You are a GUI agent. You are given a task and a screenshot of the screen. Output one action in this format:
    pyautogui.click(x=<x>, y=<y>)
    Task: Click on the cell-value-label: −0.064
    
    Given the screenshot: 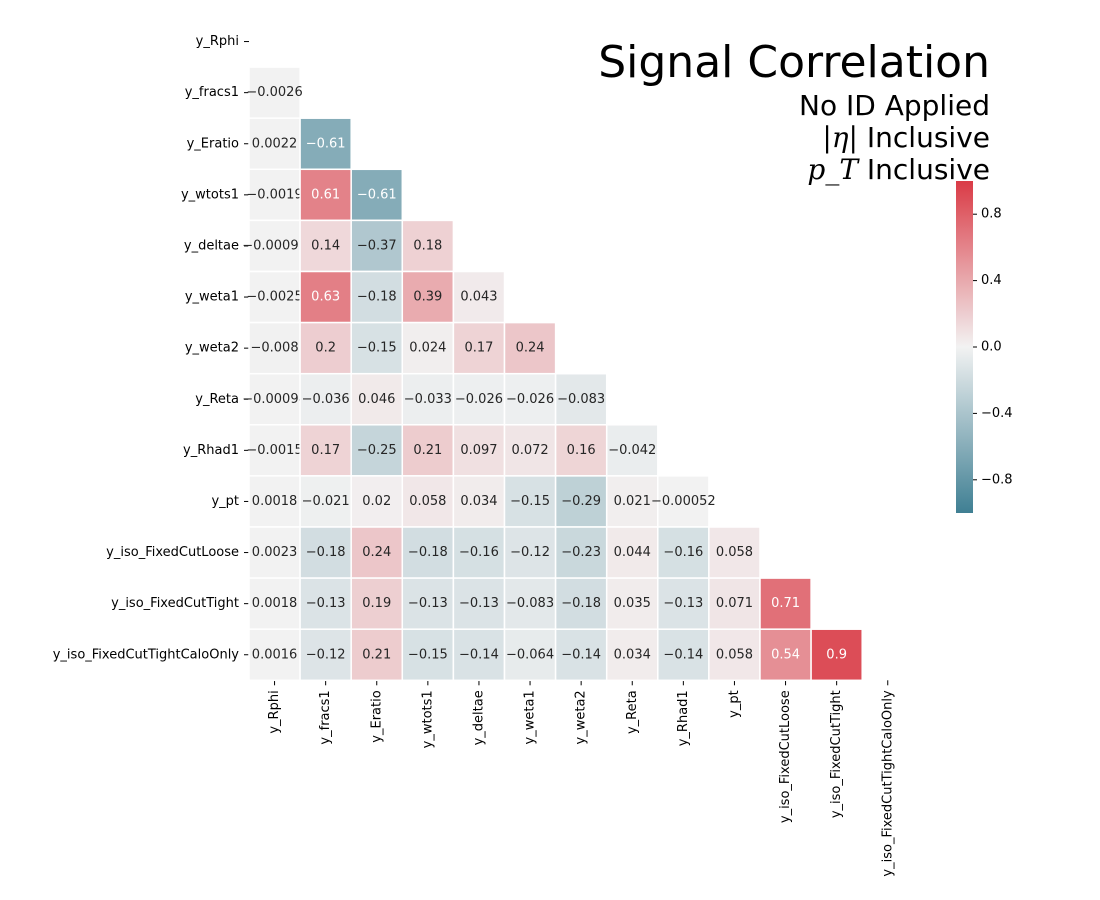 What is the action you would take?
    pyautogui.click(x=530, y=654)
    